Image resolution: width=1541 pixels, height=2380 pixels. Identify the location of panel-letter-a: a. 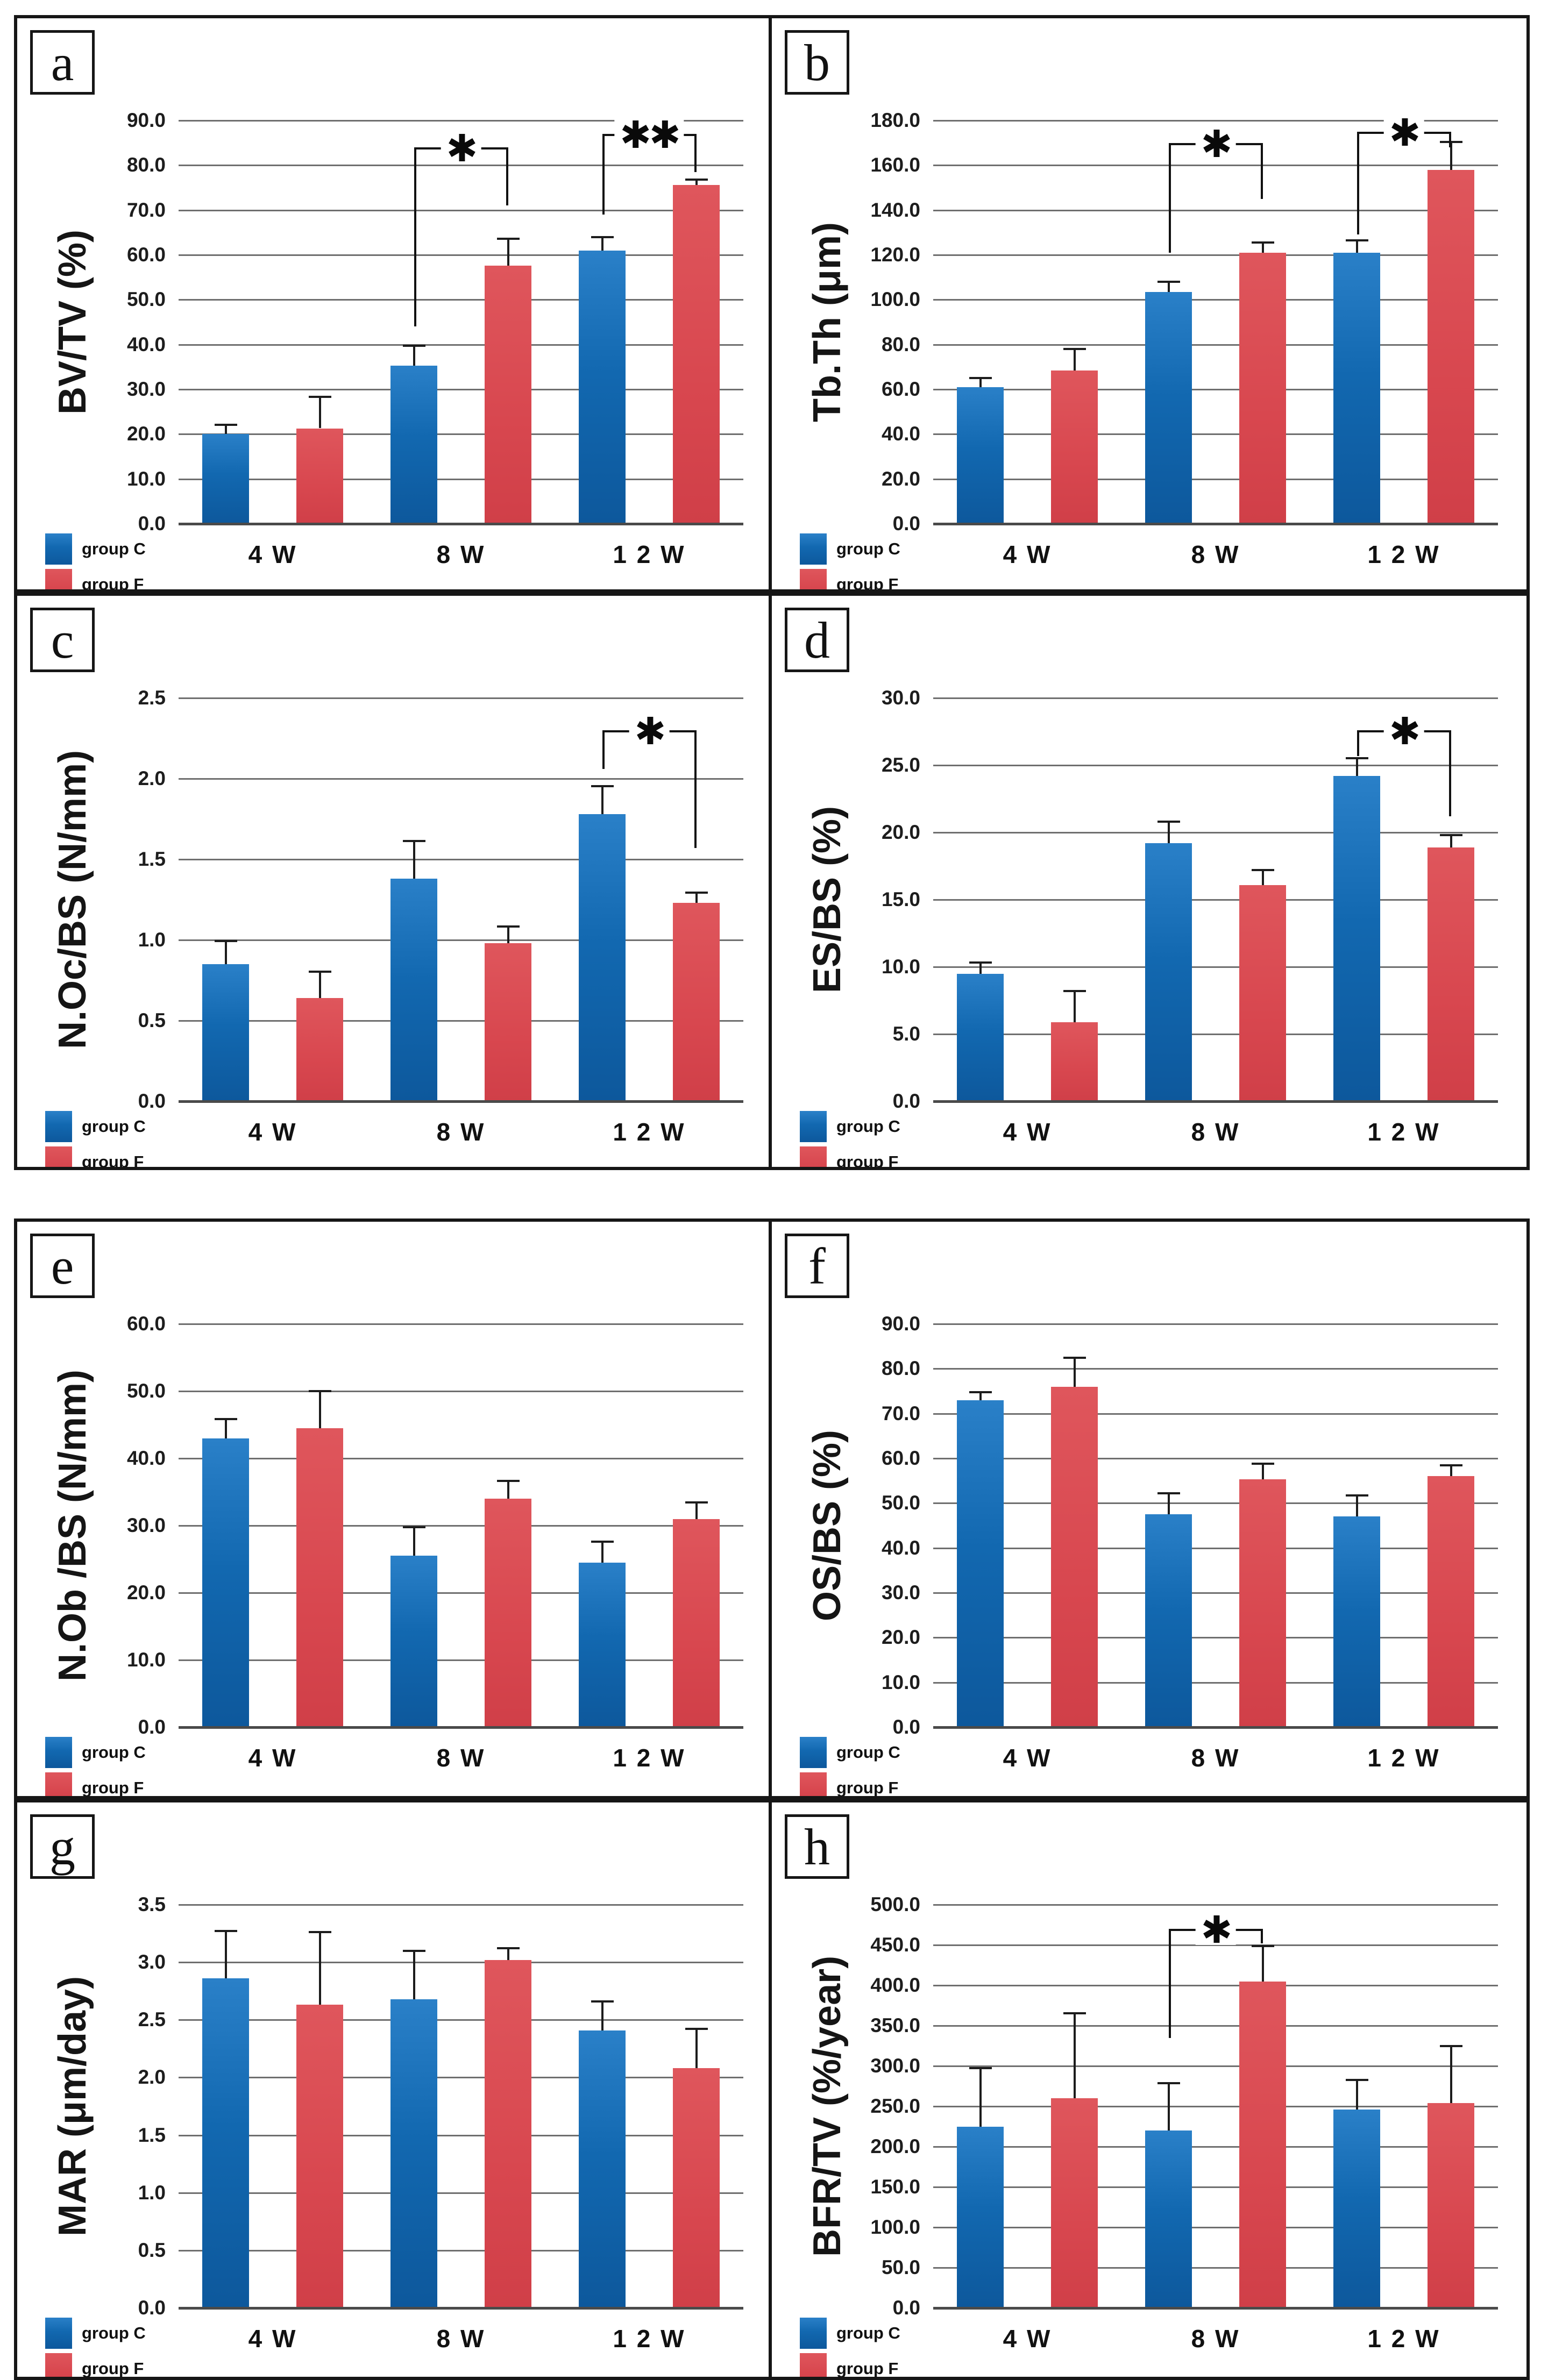
(62, 62).